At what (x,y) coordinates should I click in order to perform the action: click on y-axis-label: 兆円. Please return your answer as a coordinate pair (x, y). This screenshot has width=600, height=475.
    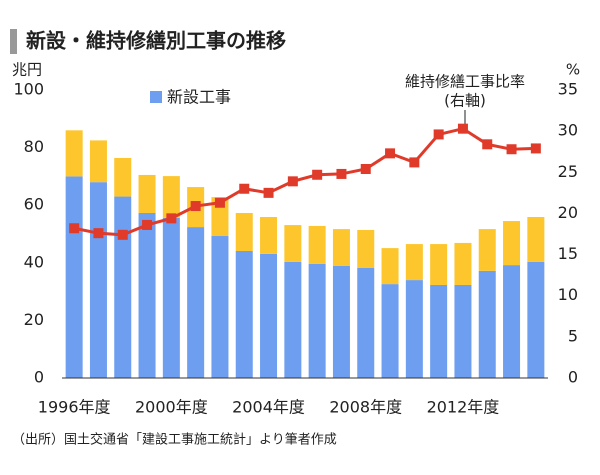
    Looking at the image, I should click on (27, 70).